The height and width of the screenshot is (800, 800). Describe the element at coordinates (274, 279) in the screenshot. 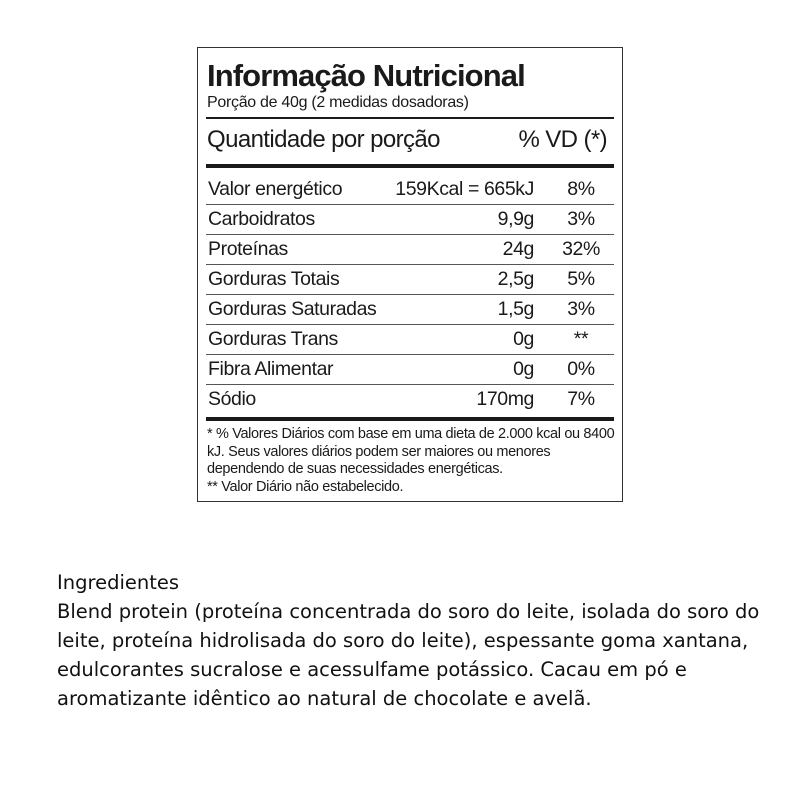

I see `nutrient-name: Gorduras Totais` at that location.